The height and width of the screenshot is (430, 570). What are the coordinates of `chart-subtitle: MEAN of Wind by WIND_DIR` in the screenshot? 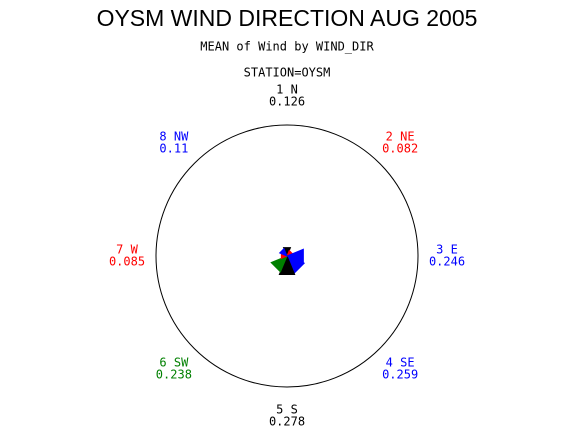 It's located at (287, 47).